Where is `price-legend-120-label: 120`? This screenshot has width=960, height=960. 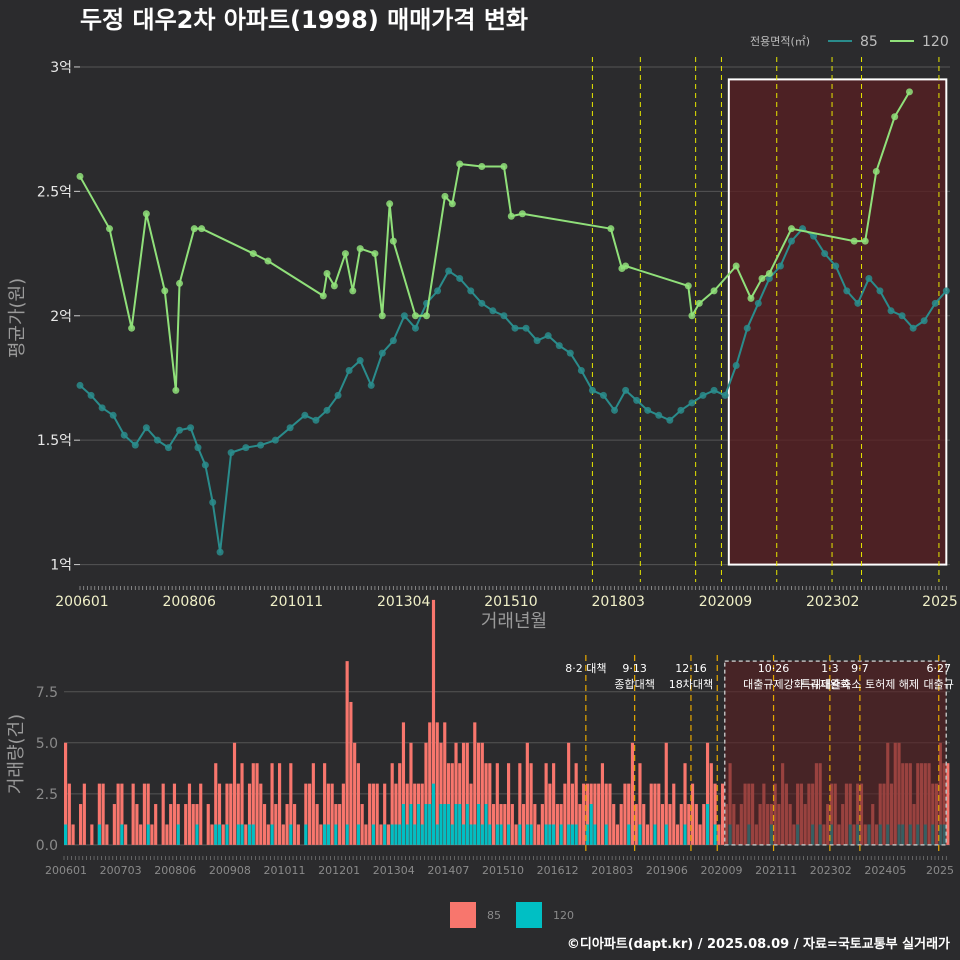 price-legend-120-label: 120 is located at coordinates (935, 42).